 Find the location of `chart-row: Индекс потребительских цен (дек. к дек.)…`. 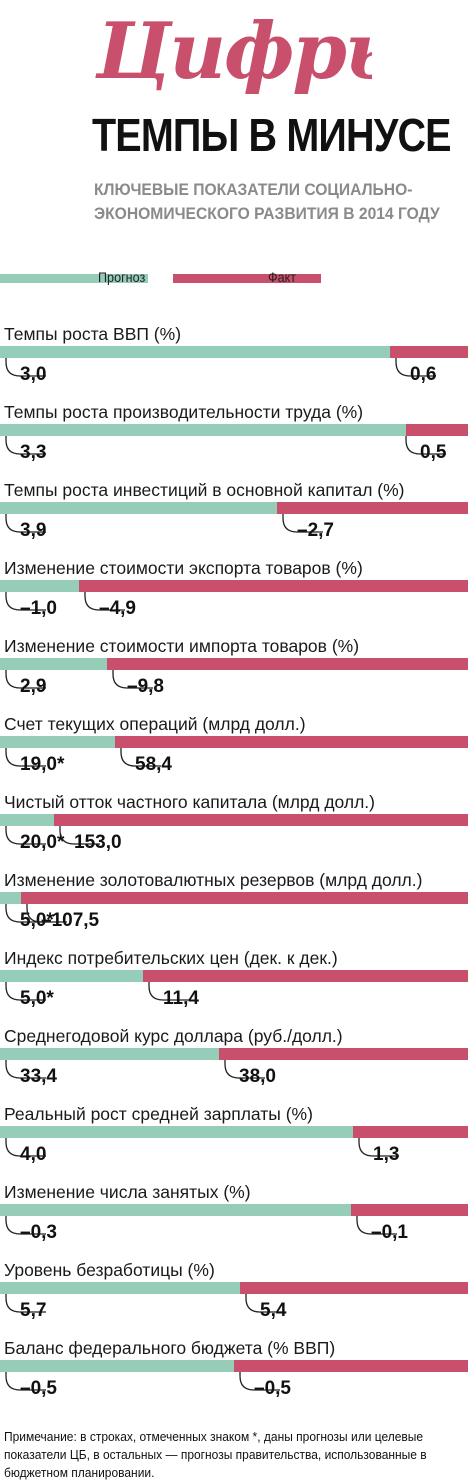

chart-row: Индекс потребительских цен (дек. к дек.)… is located at coordinates (234, 978).